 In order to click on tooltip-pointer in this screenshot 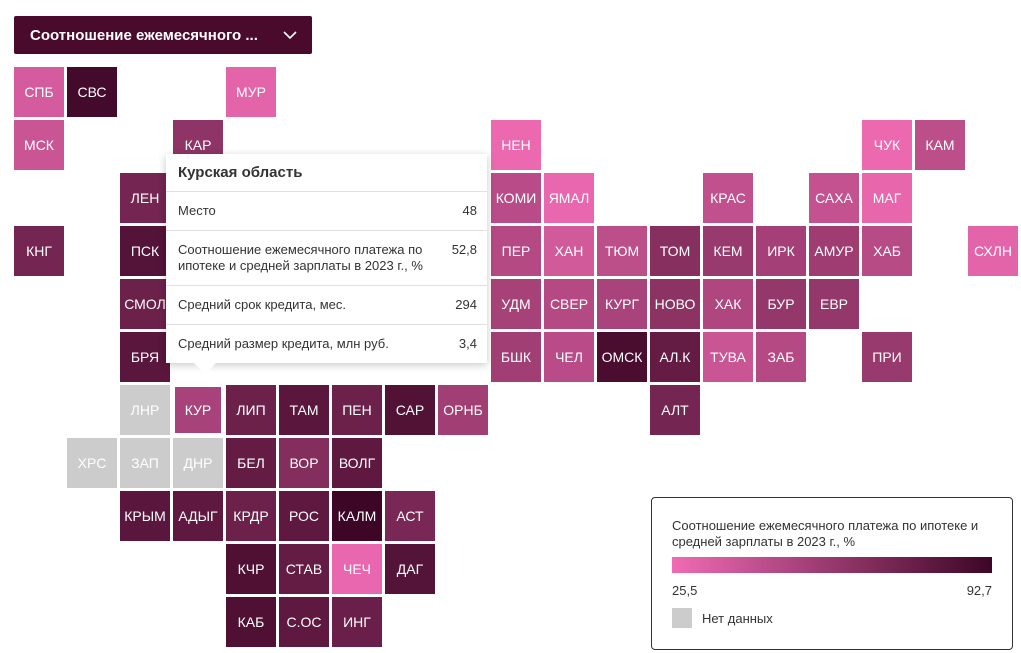, I will do `click(205, 368)`.